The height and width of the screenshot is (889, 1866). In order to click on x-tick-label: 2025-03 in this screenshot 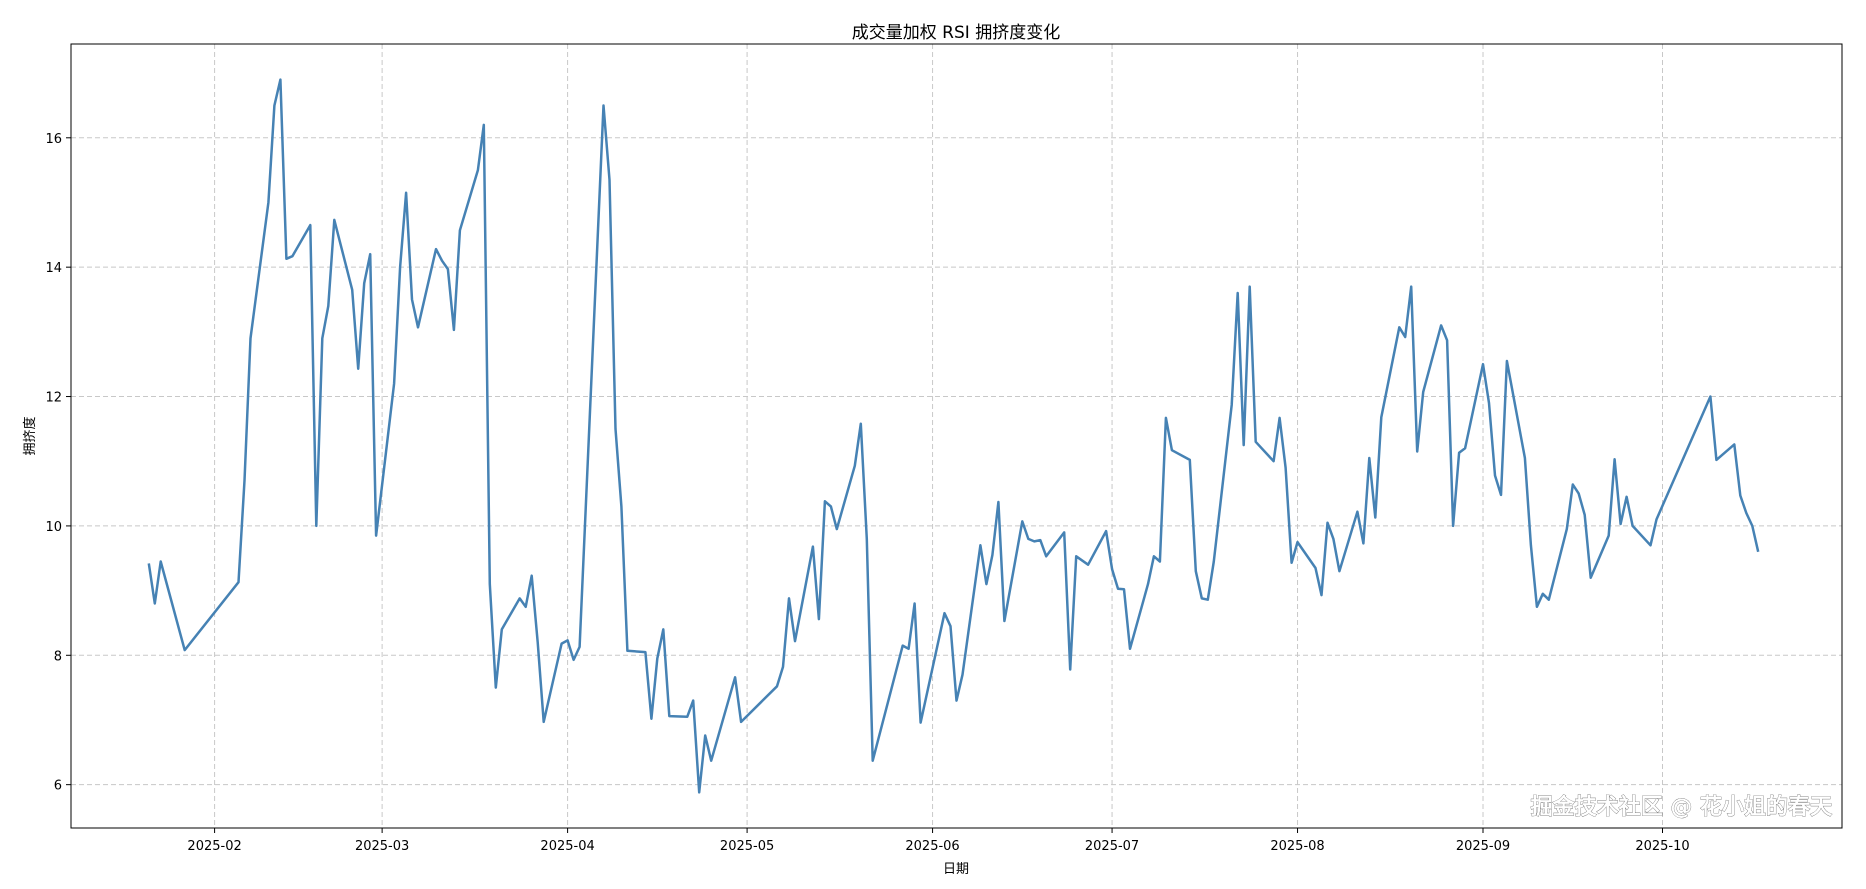, I will do `click(382, 846)`.